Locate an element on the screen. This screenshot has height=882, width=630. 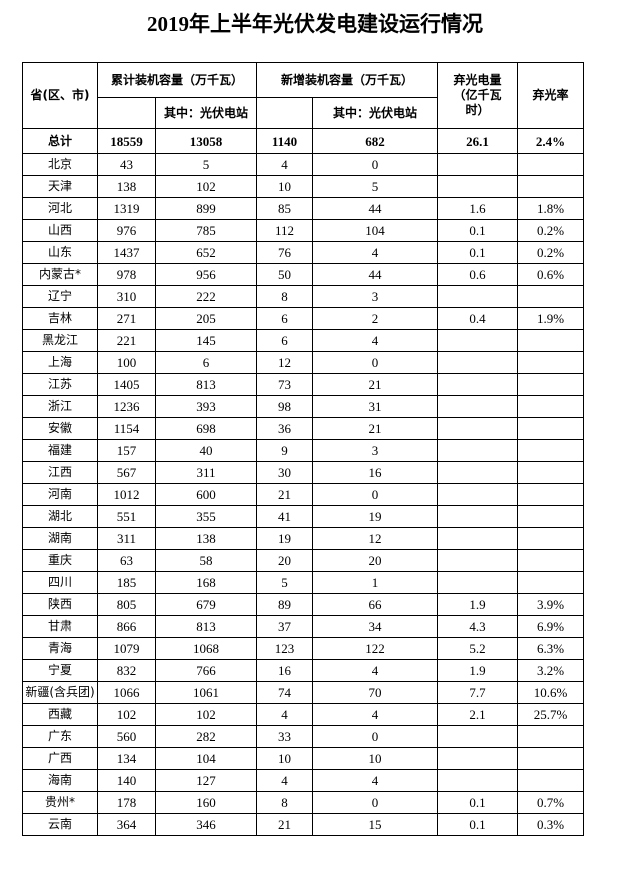
region-cell: 江苏 is located at coordinates (60, 384).